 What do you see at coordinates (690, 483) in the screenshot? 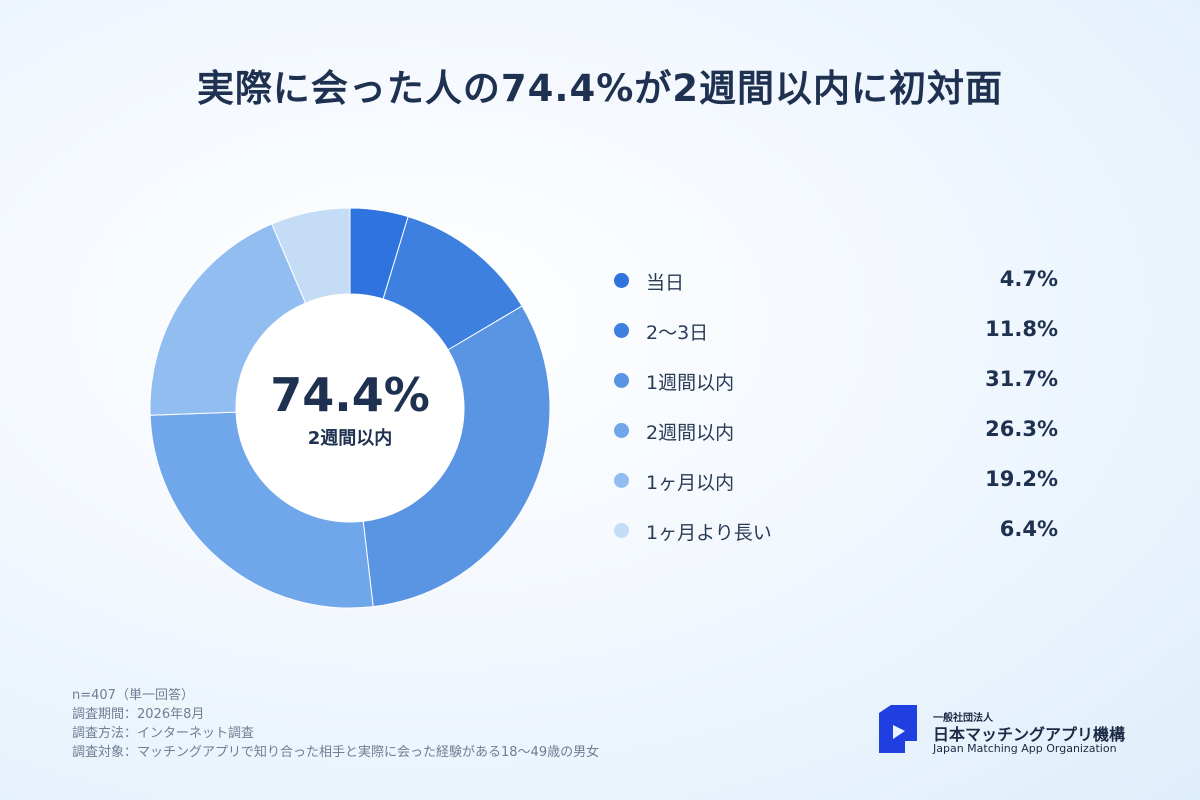
I see `legend-label: 1ヶ月以内` at bounding box center [690, 483].